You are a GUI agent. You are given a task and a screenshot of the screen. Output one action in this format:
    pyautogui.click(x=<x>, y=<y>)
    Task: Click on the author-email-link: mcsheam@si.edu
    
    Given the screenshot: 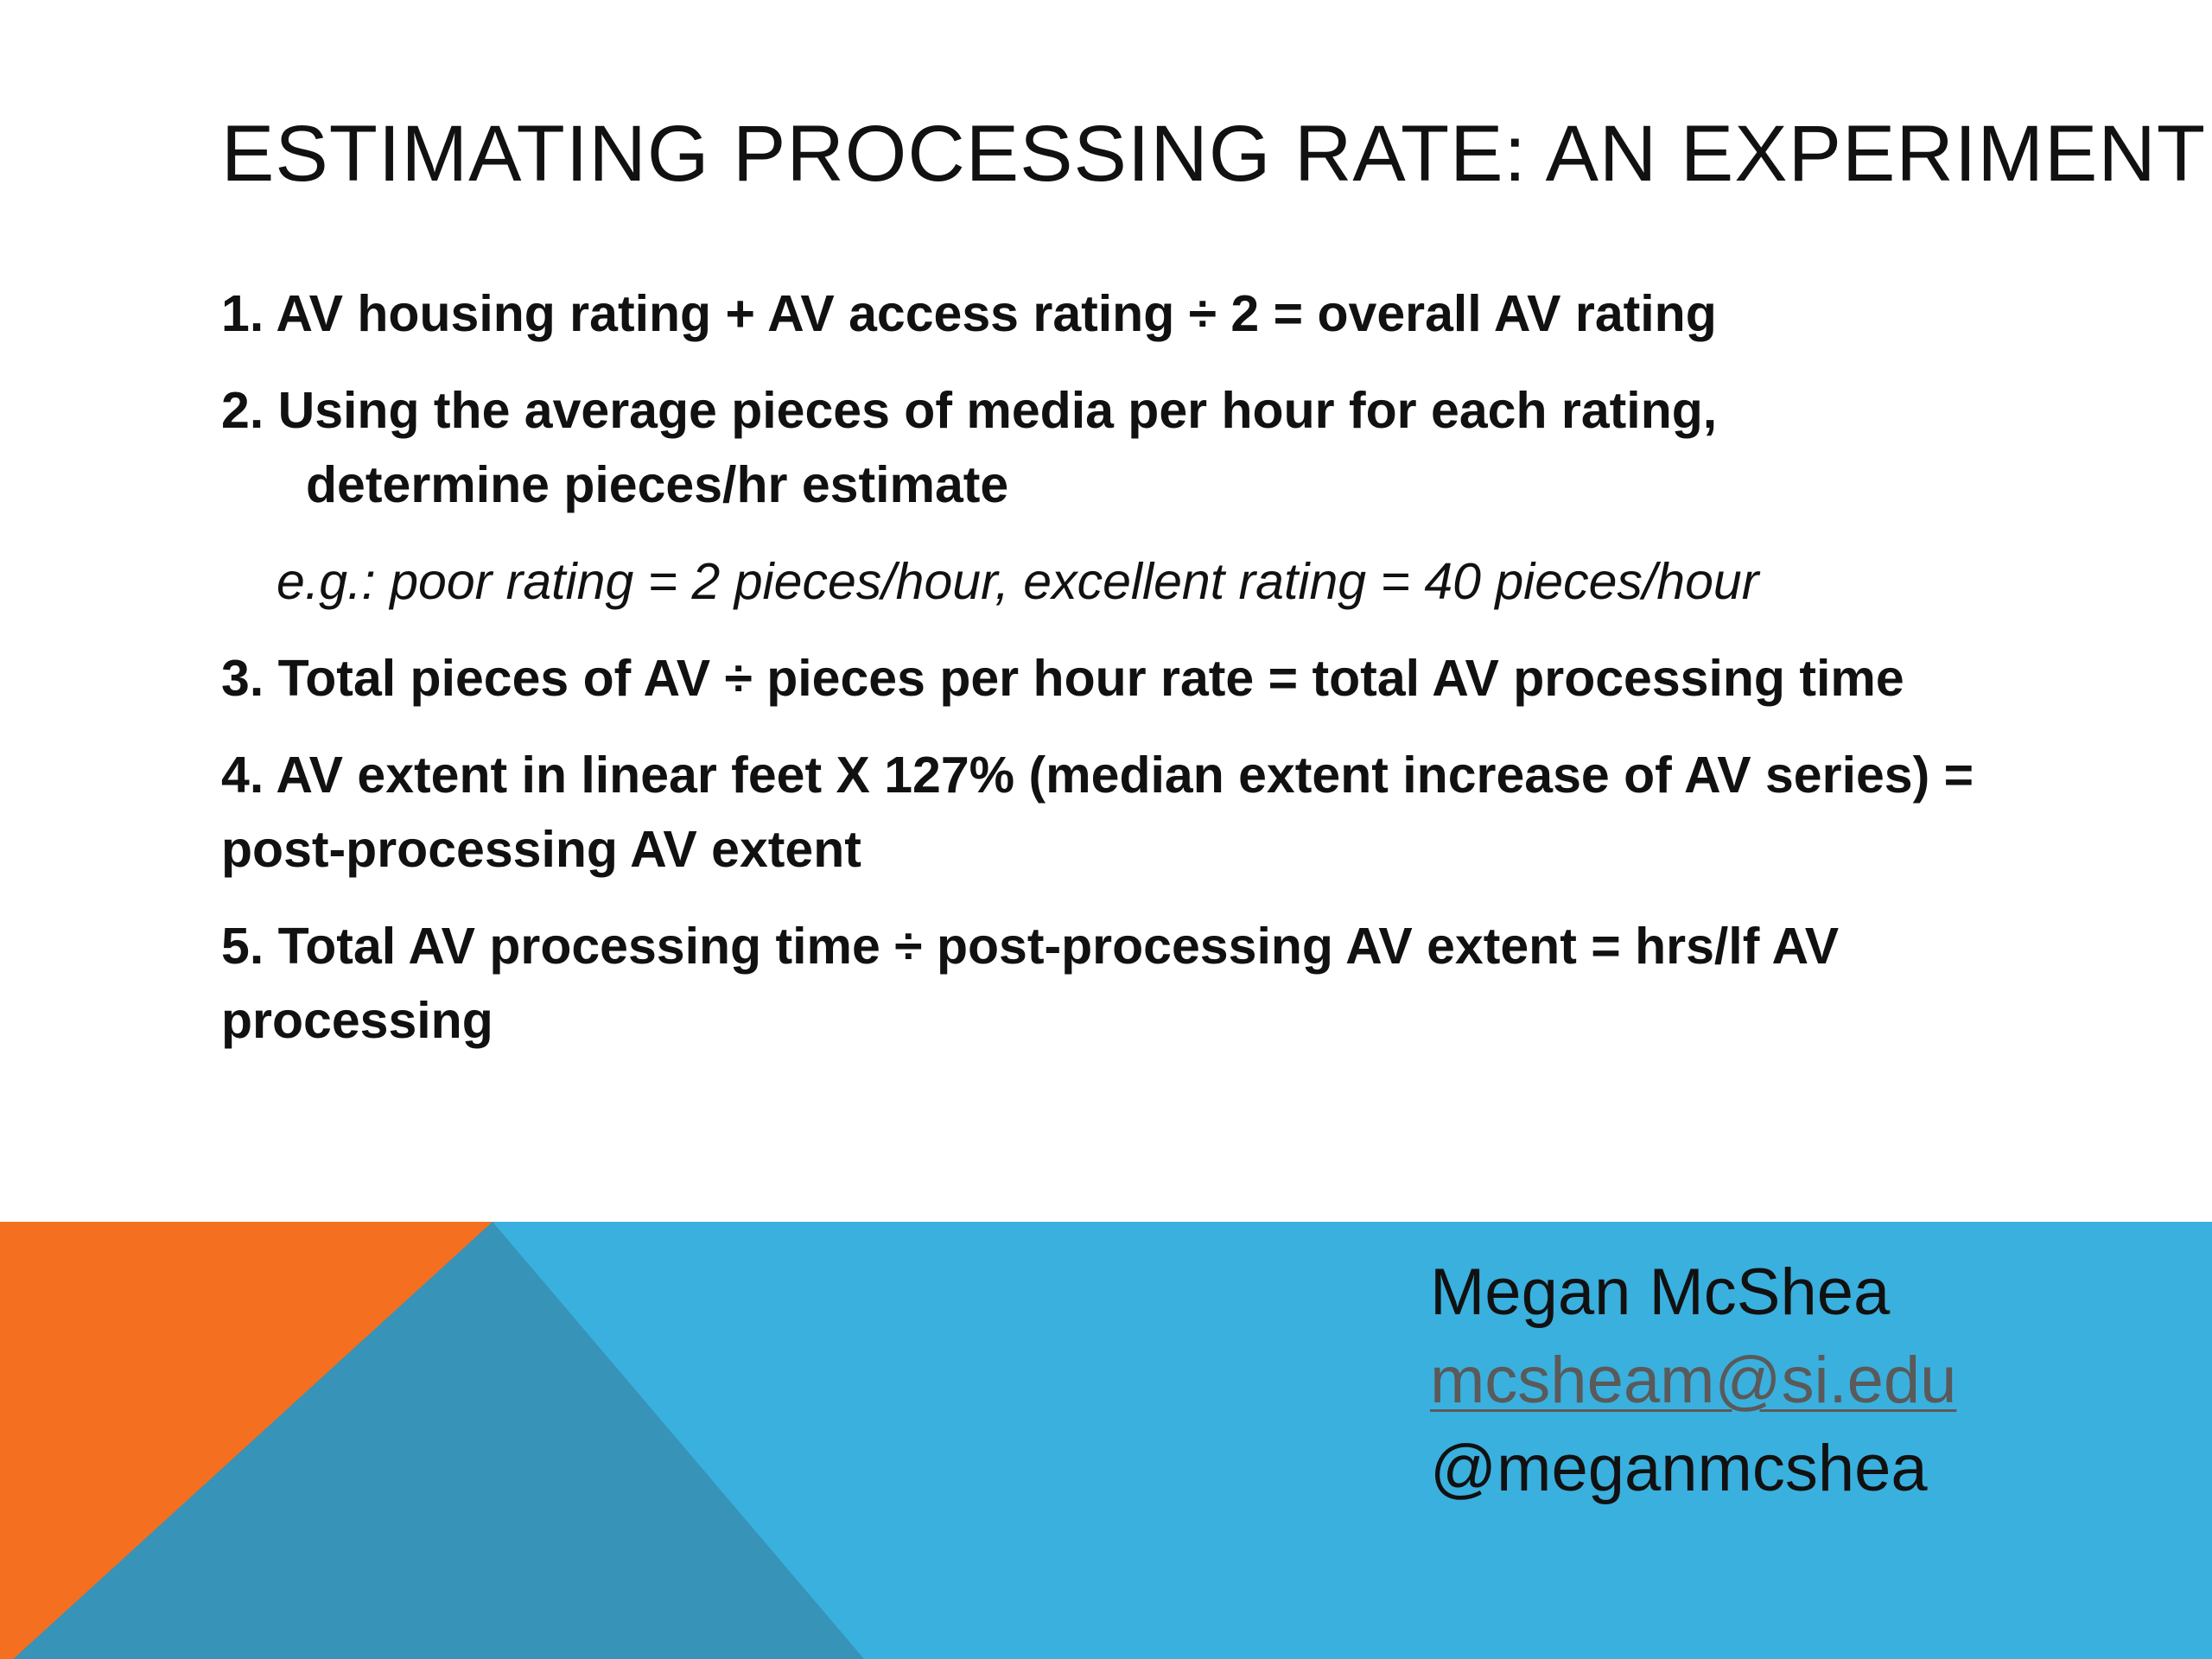 What is the action you would take?
    pyautogui.click(x=1693, y=1380)
    